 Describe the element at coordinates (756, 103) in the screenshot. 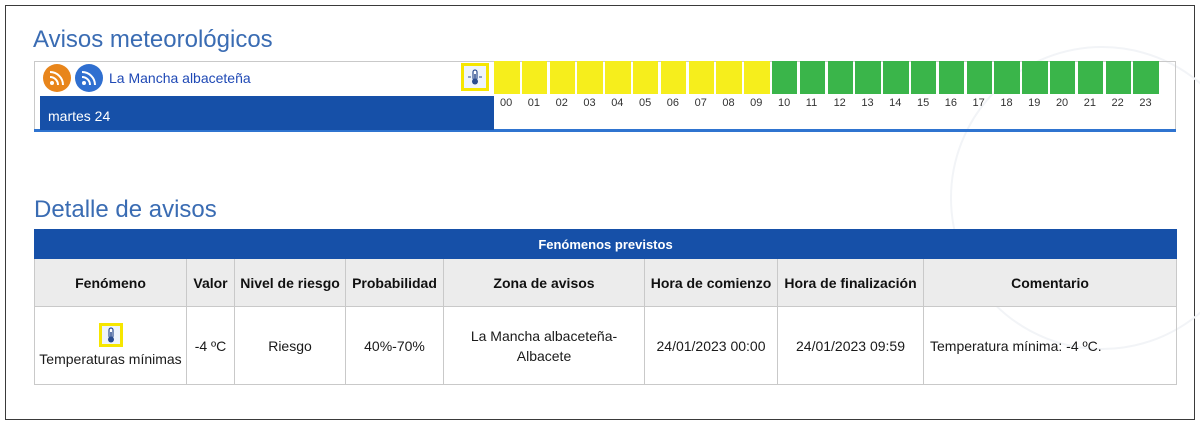

I see `hour-label: 09` at that location.